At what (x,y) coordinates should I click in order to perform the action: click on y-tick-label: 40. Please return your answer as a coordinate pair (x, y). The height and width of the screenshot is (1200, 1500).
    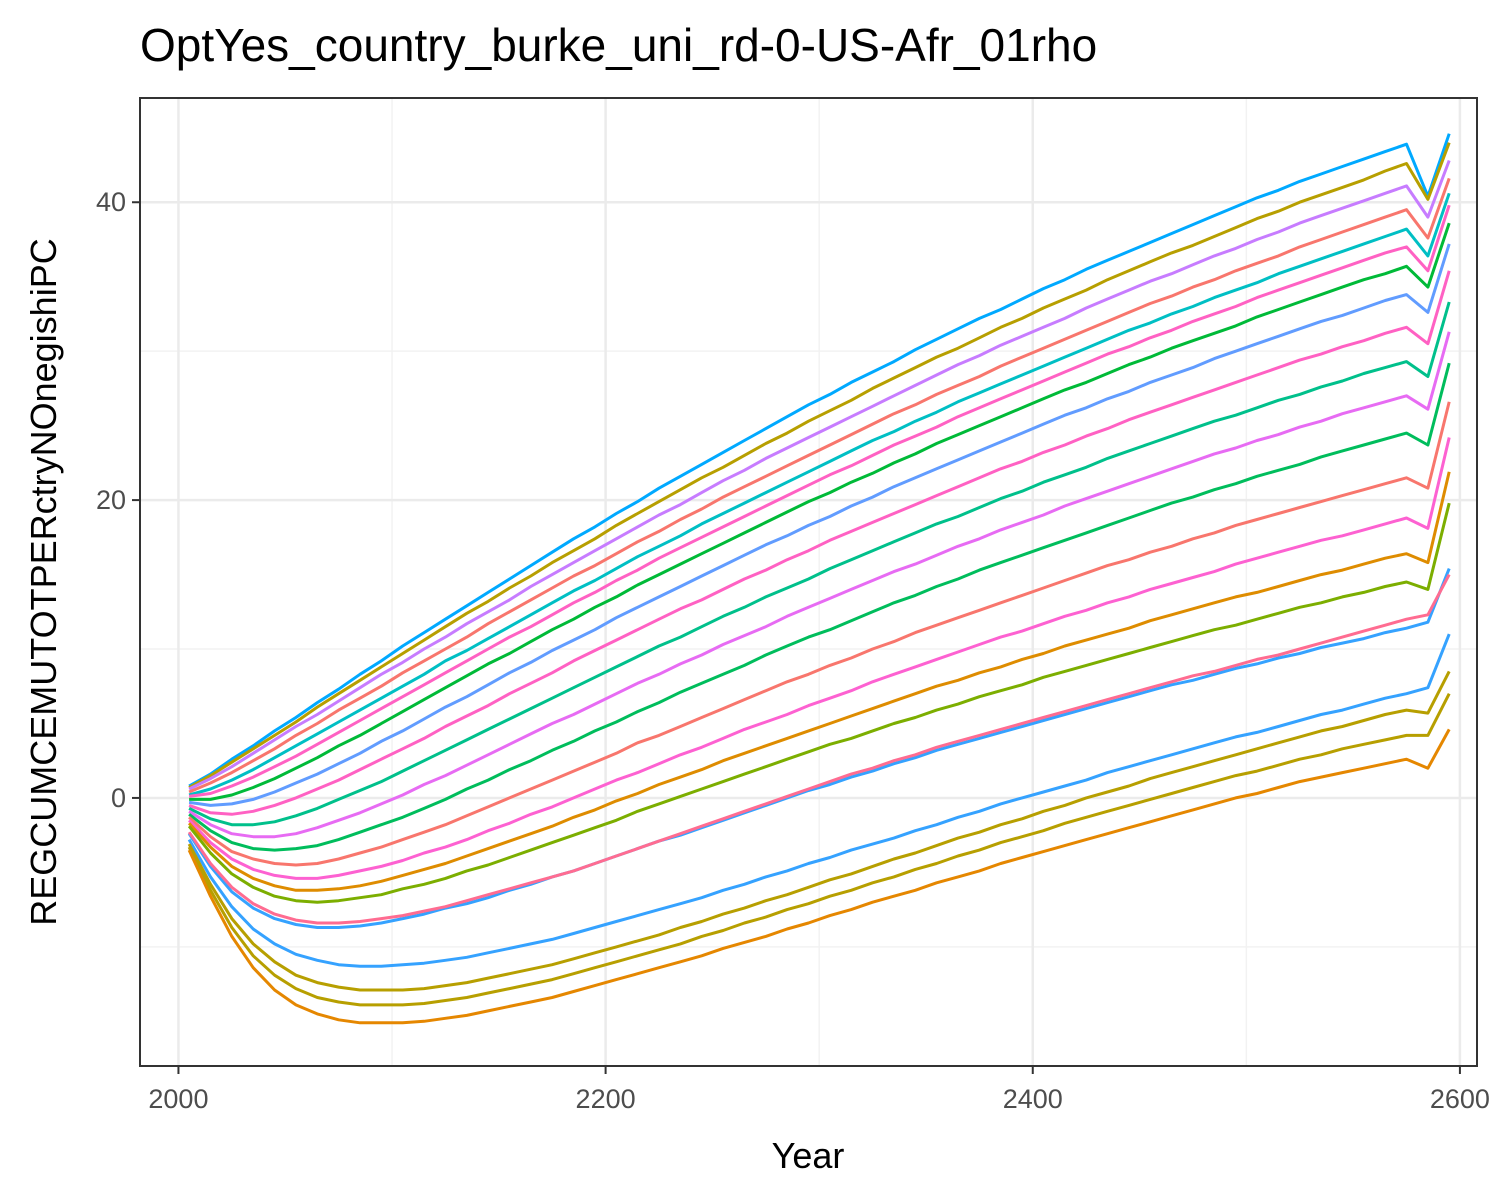
    Looking at the image, I should click on (111, 202).